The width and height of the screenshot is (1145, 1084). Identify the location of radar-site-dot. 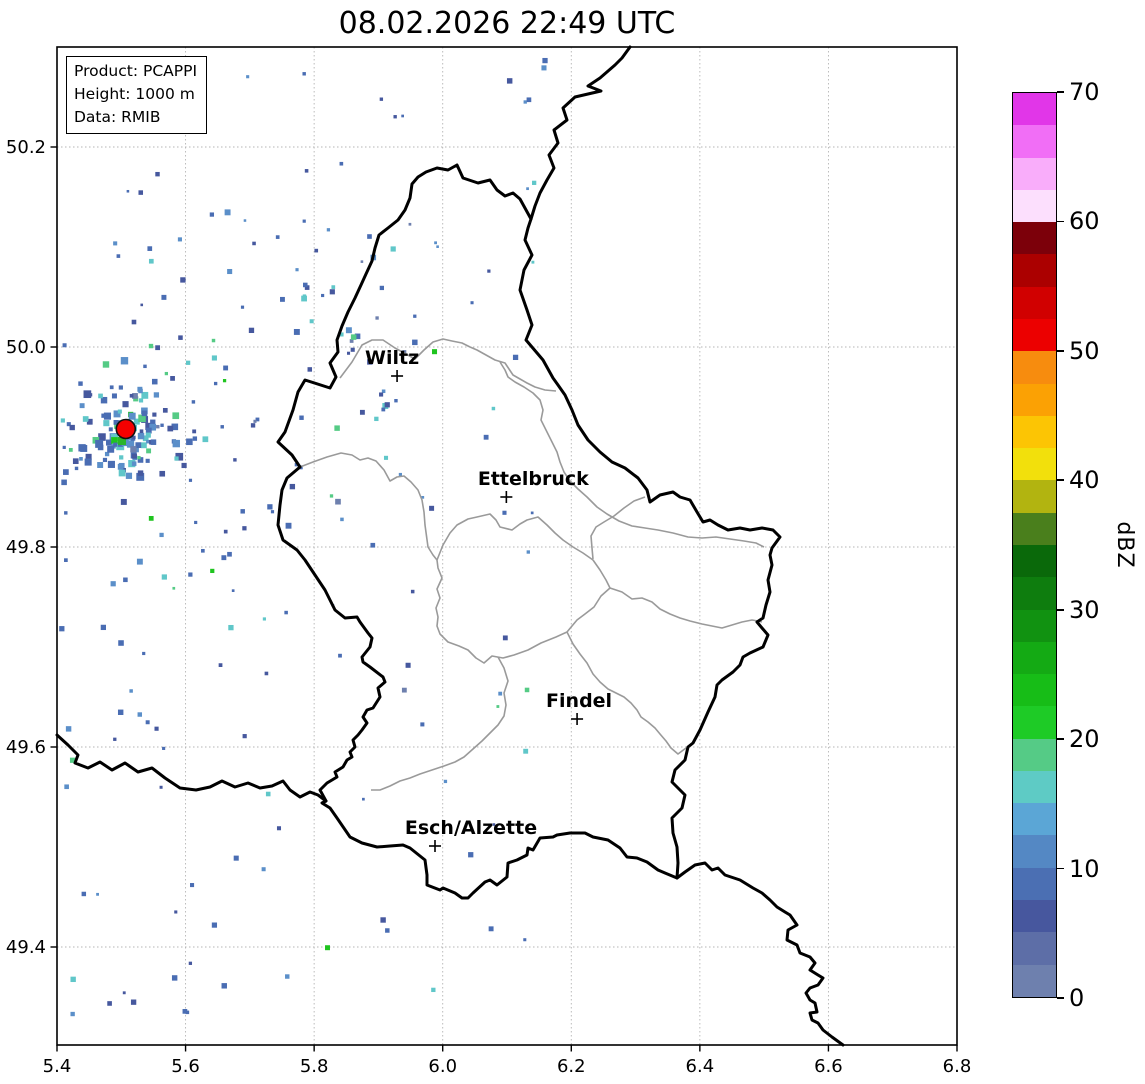
(126, 429).